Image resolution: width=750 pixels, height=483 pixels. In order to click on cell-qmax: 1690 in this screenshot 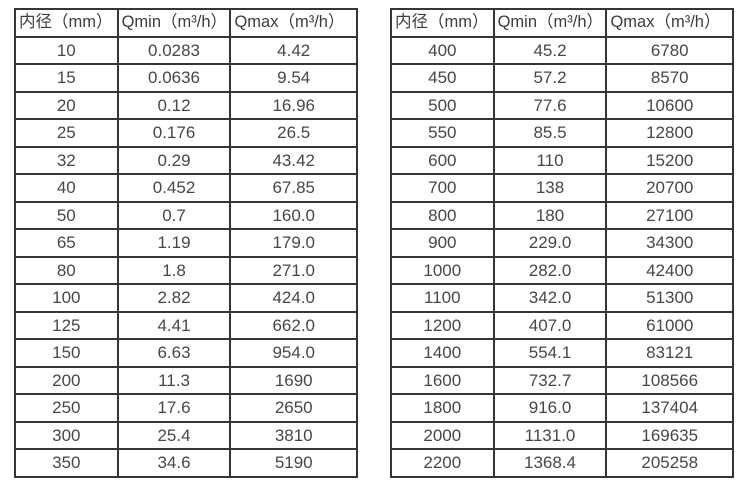, I will do `click(293, 380)`.